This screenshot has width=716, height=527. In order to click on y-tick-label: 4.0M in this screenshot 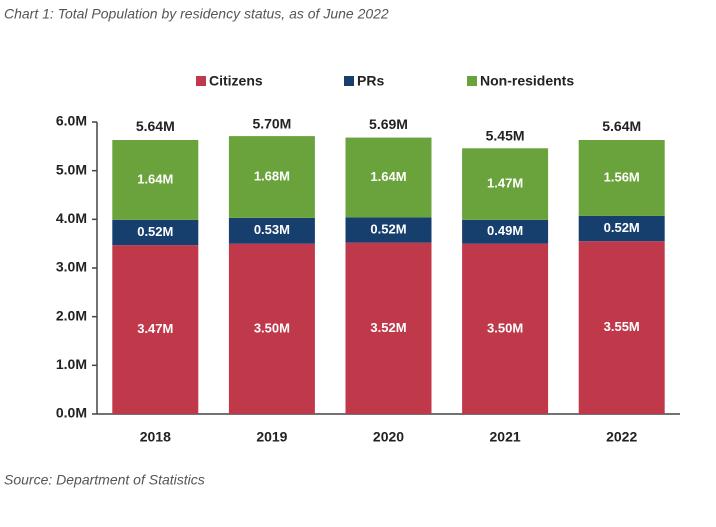, I will do `click(71, 218)`.